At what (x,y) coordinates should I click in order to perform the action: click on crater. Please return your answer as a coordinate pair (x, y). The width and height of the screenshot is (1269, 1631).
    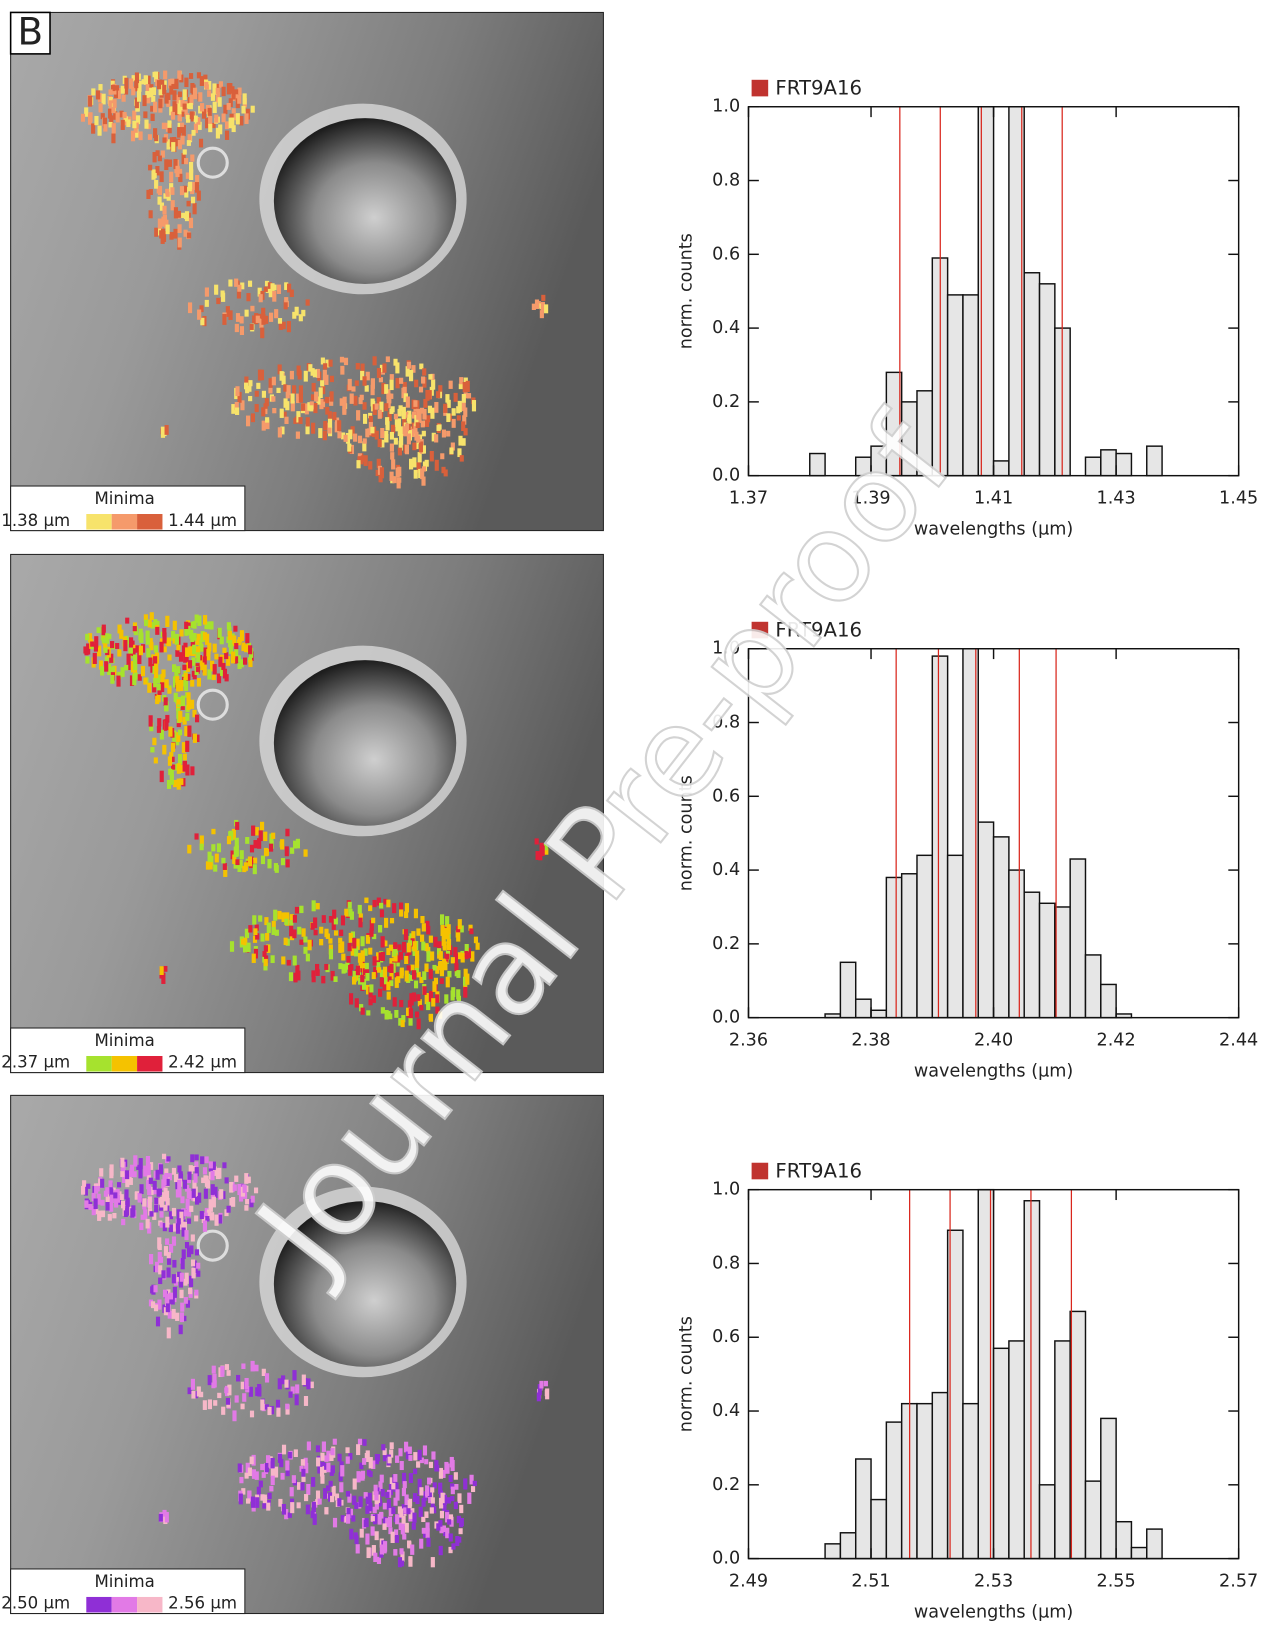
    Looking at the image, I should click on (365, 201).